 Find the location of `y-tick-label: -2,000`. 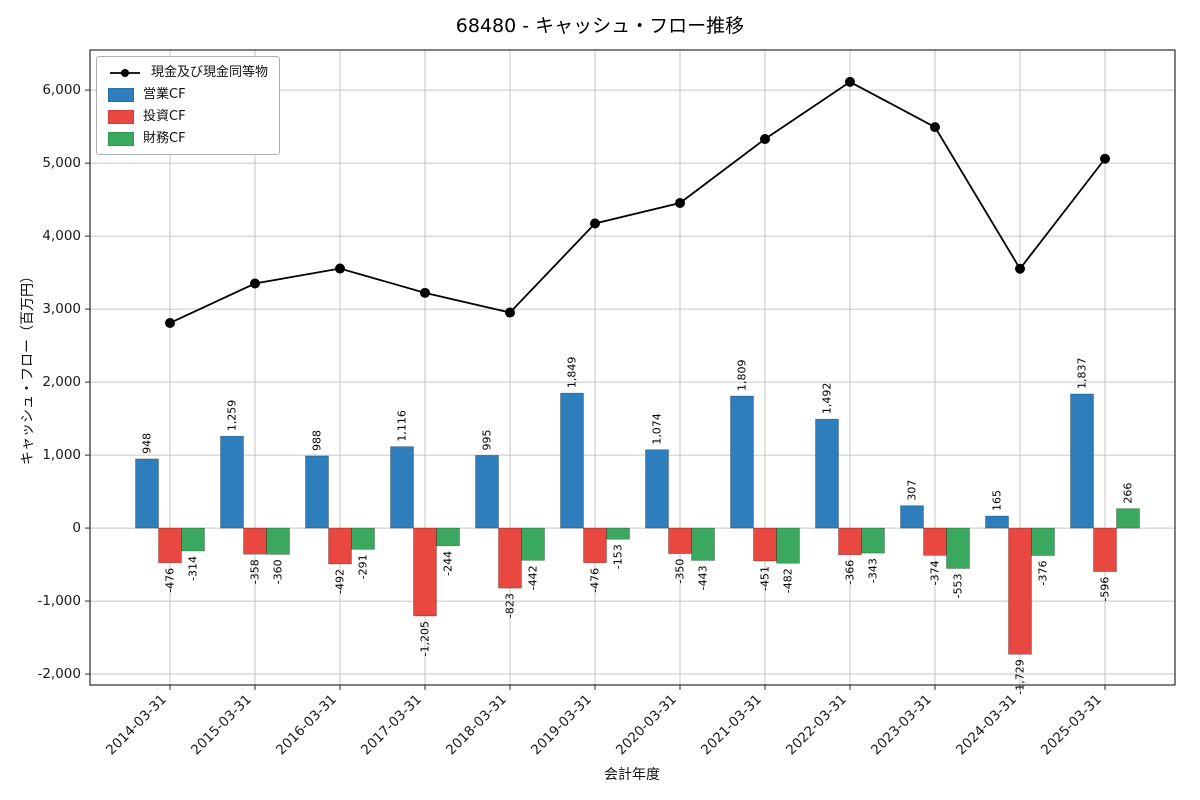

y-tick-label: -2,000 is located at coordinates (59, 674).